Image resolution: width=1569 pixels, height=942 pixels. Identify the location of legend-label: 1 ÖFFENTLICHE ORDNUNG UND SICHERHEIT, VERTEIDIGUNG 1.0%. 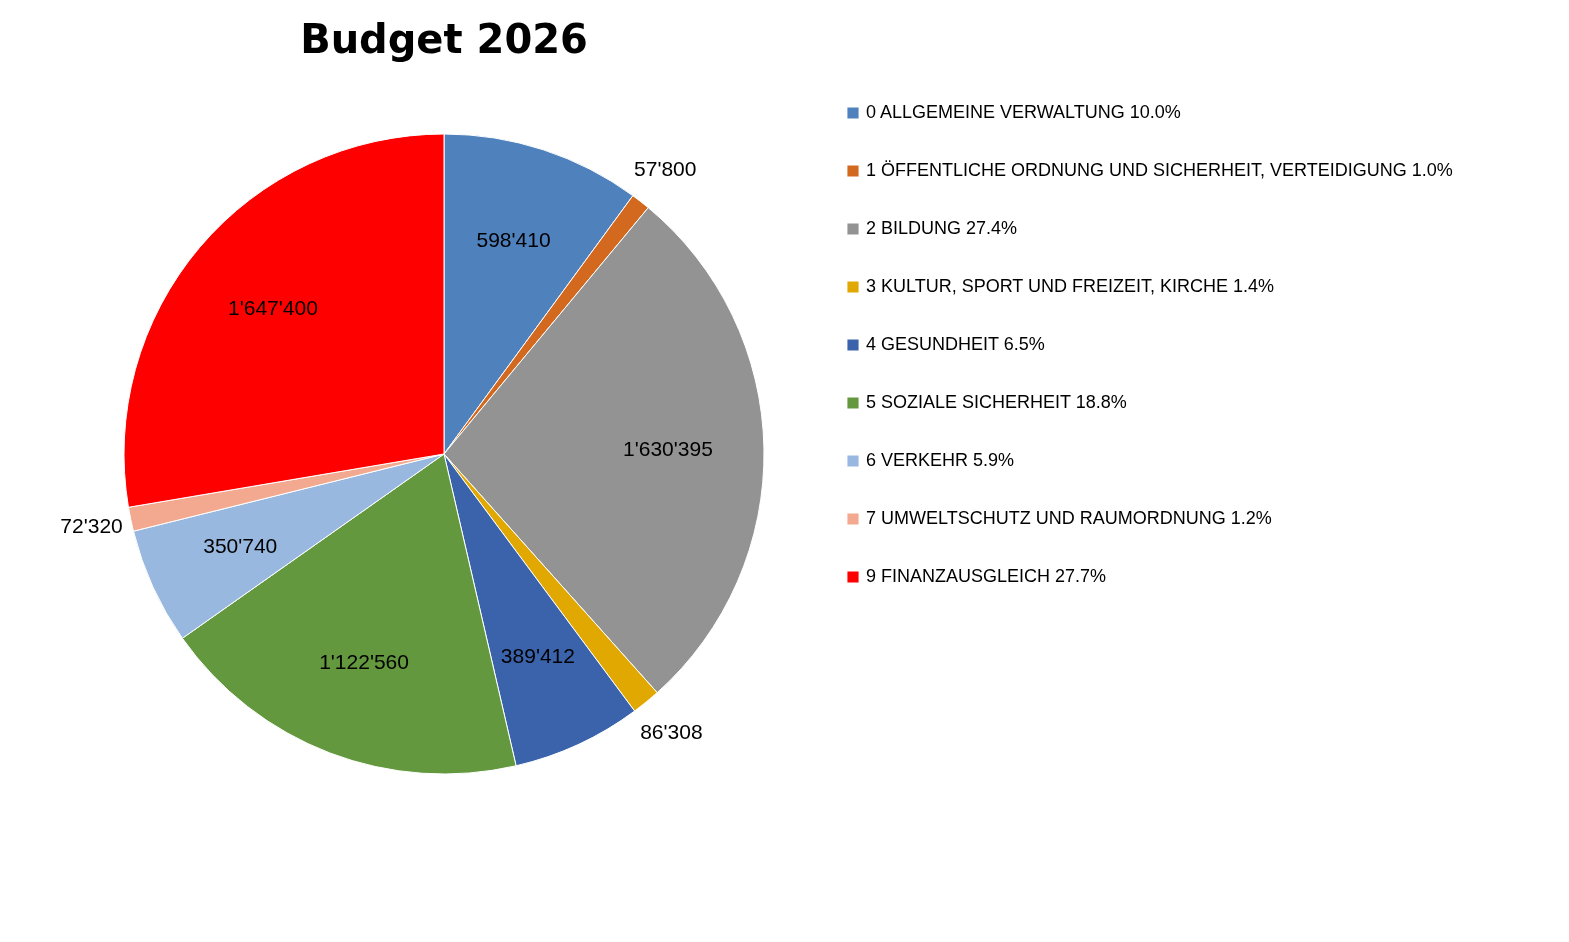
(1159, 170).